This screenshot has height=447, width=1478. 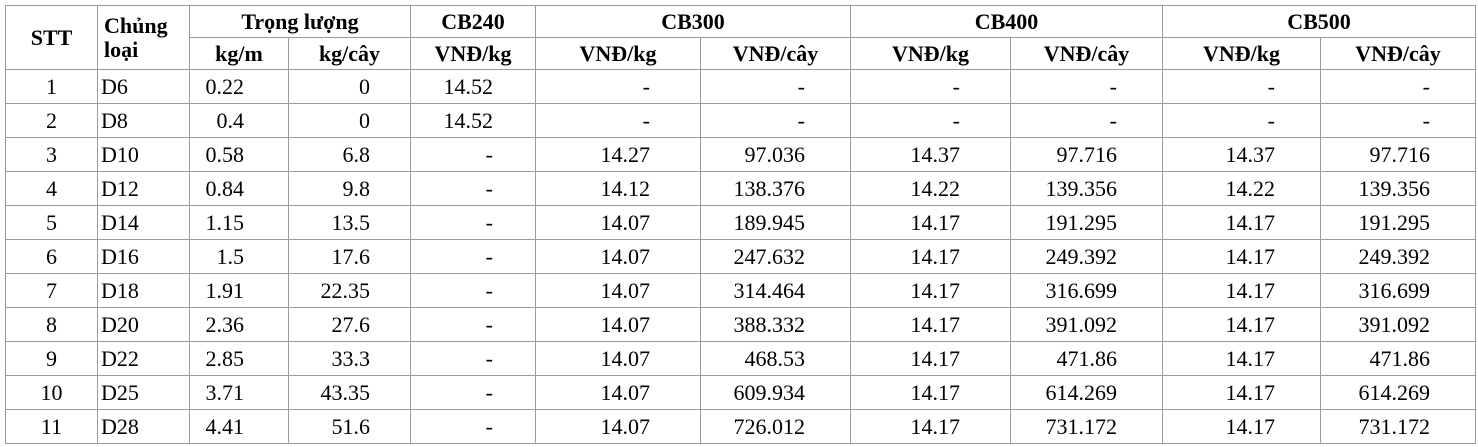 What do you see at coordinates (239, 392) in the screenshot?
I see `table-cell: 3.71` at bounding box center [239, 392].